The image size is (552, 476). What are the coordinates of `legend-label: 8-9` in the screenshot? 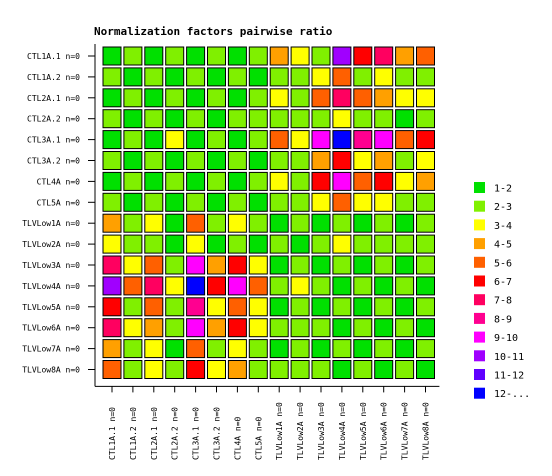 It's located at (503, 319).